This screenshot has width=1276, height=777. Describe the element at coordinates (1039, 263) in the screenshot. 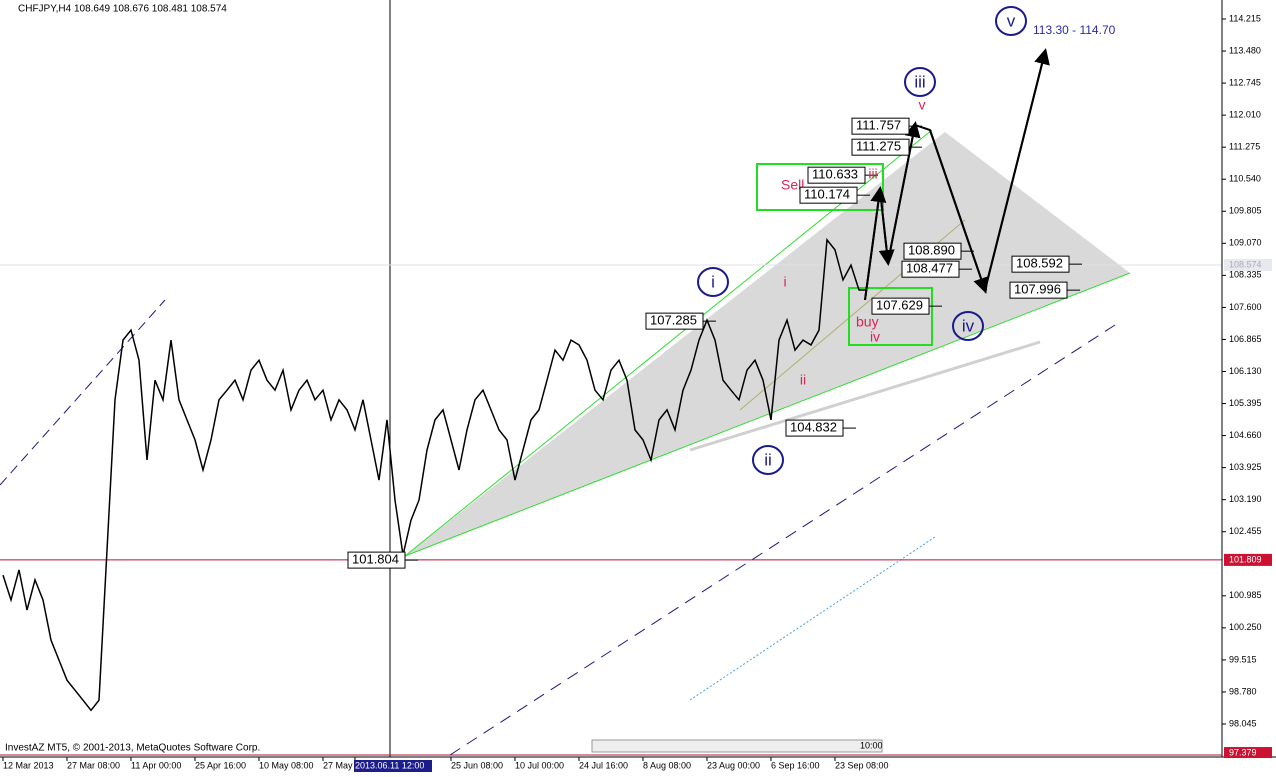

I see `price-box-label: 108.592` at that location.